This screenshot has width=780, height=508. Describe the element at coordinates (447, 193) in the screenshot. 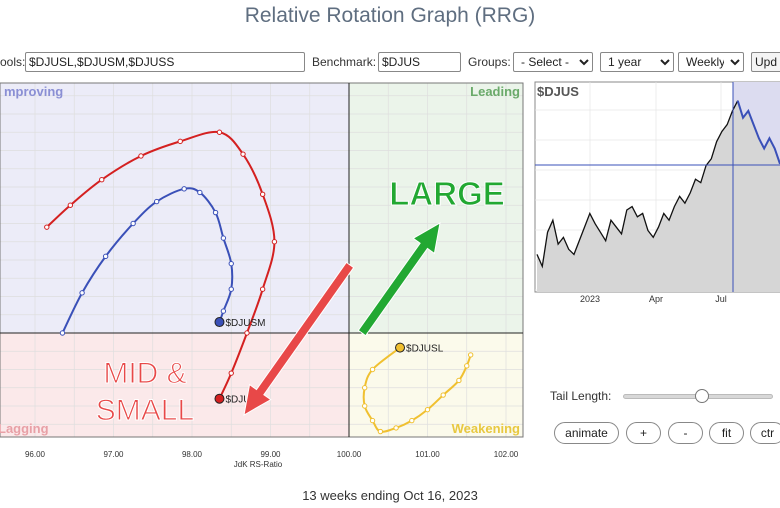

I see `annotation-large: LARGE` at that location.